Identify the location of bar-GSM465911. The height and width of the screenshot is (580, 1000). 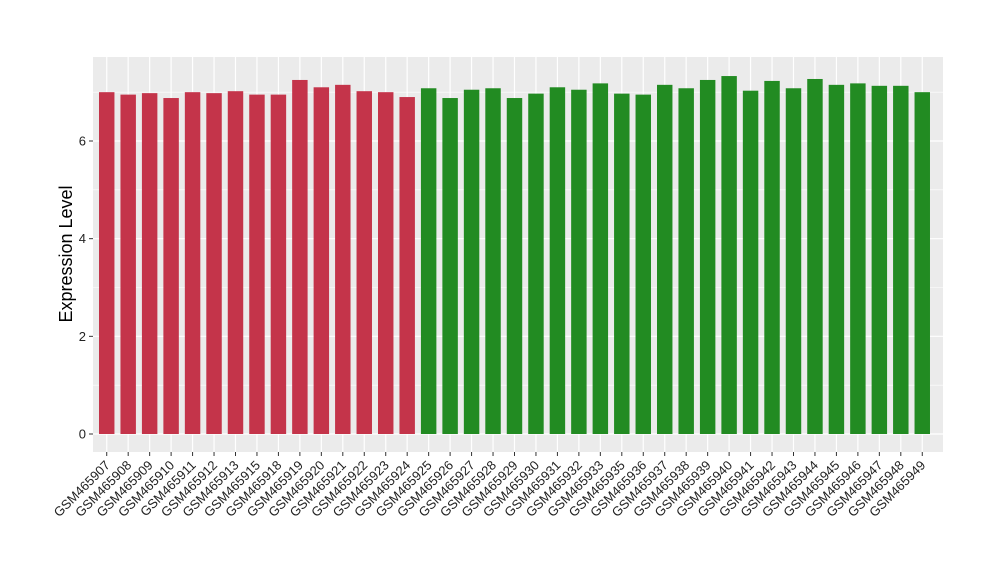
(192, 263).